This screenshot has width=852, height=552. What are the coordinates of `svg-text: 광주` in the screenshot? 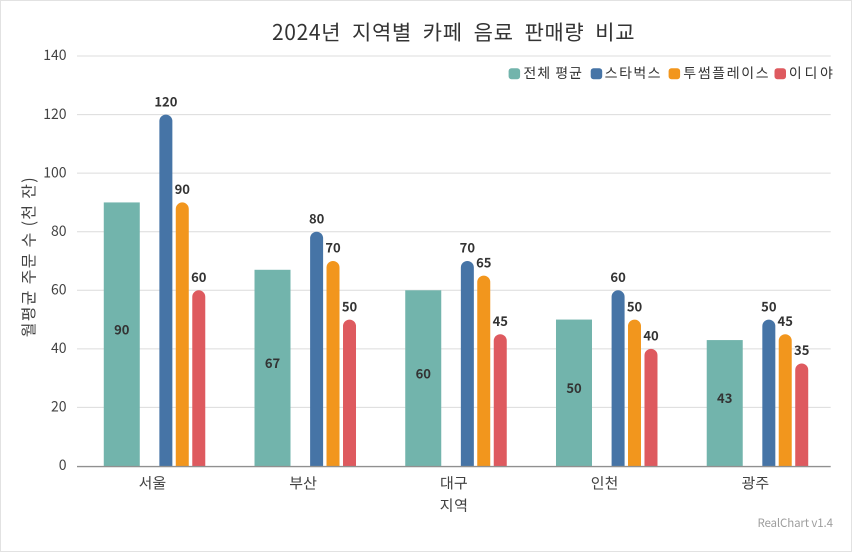 It's located at (756, 483).